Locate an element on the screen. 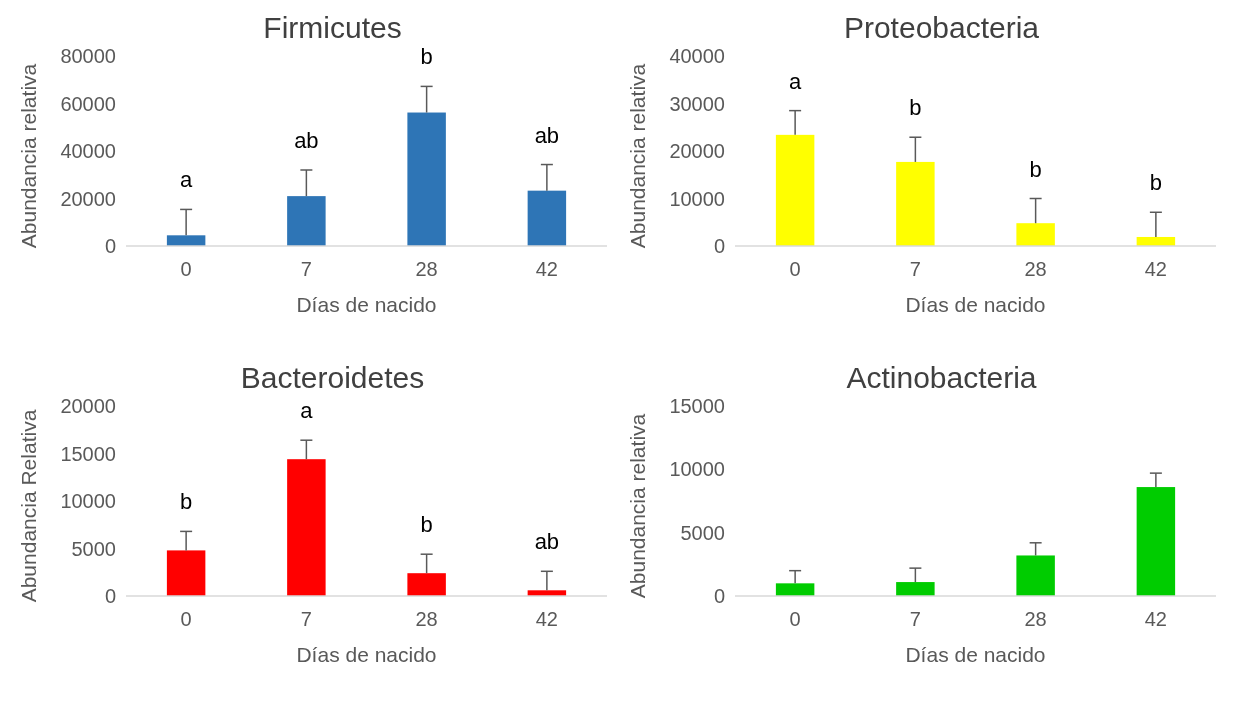 The image size is (1235, 711). y-tick-label: 60000 is located at coordinates (88, 103).